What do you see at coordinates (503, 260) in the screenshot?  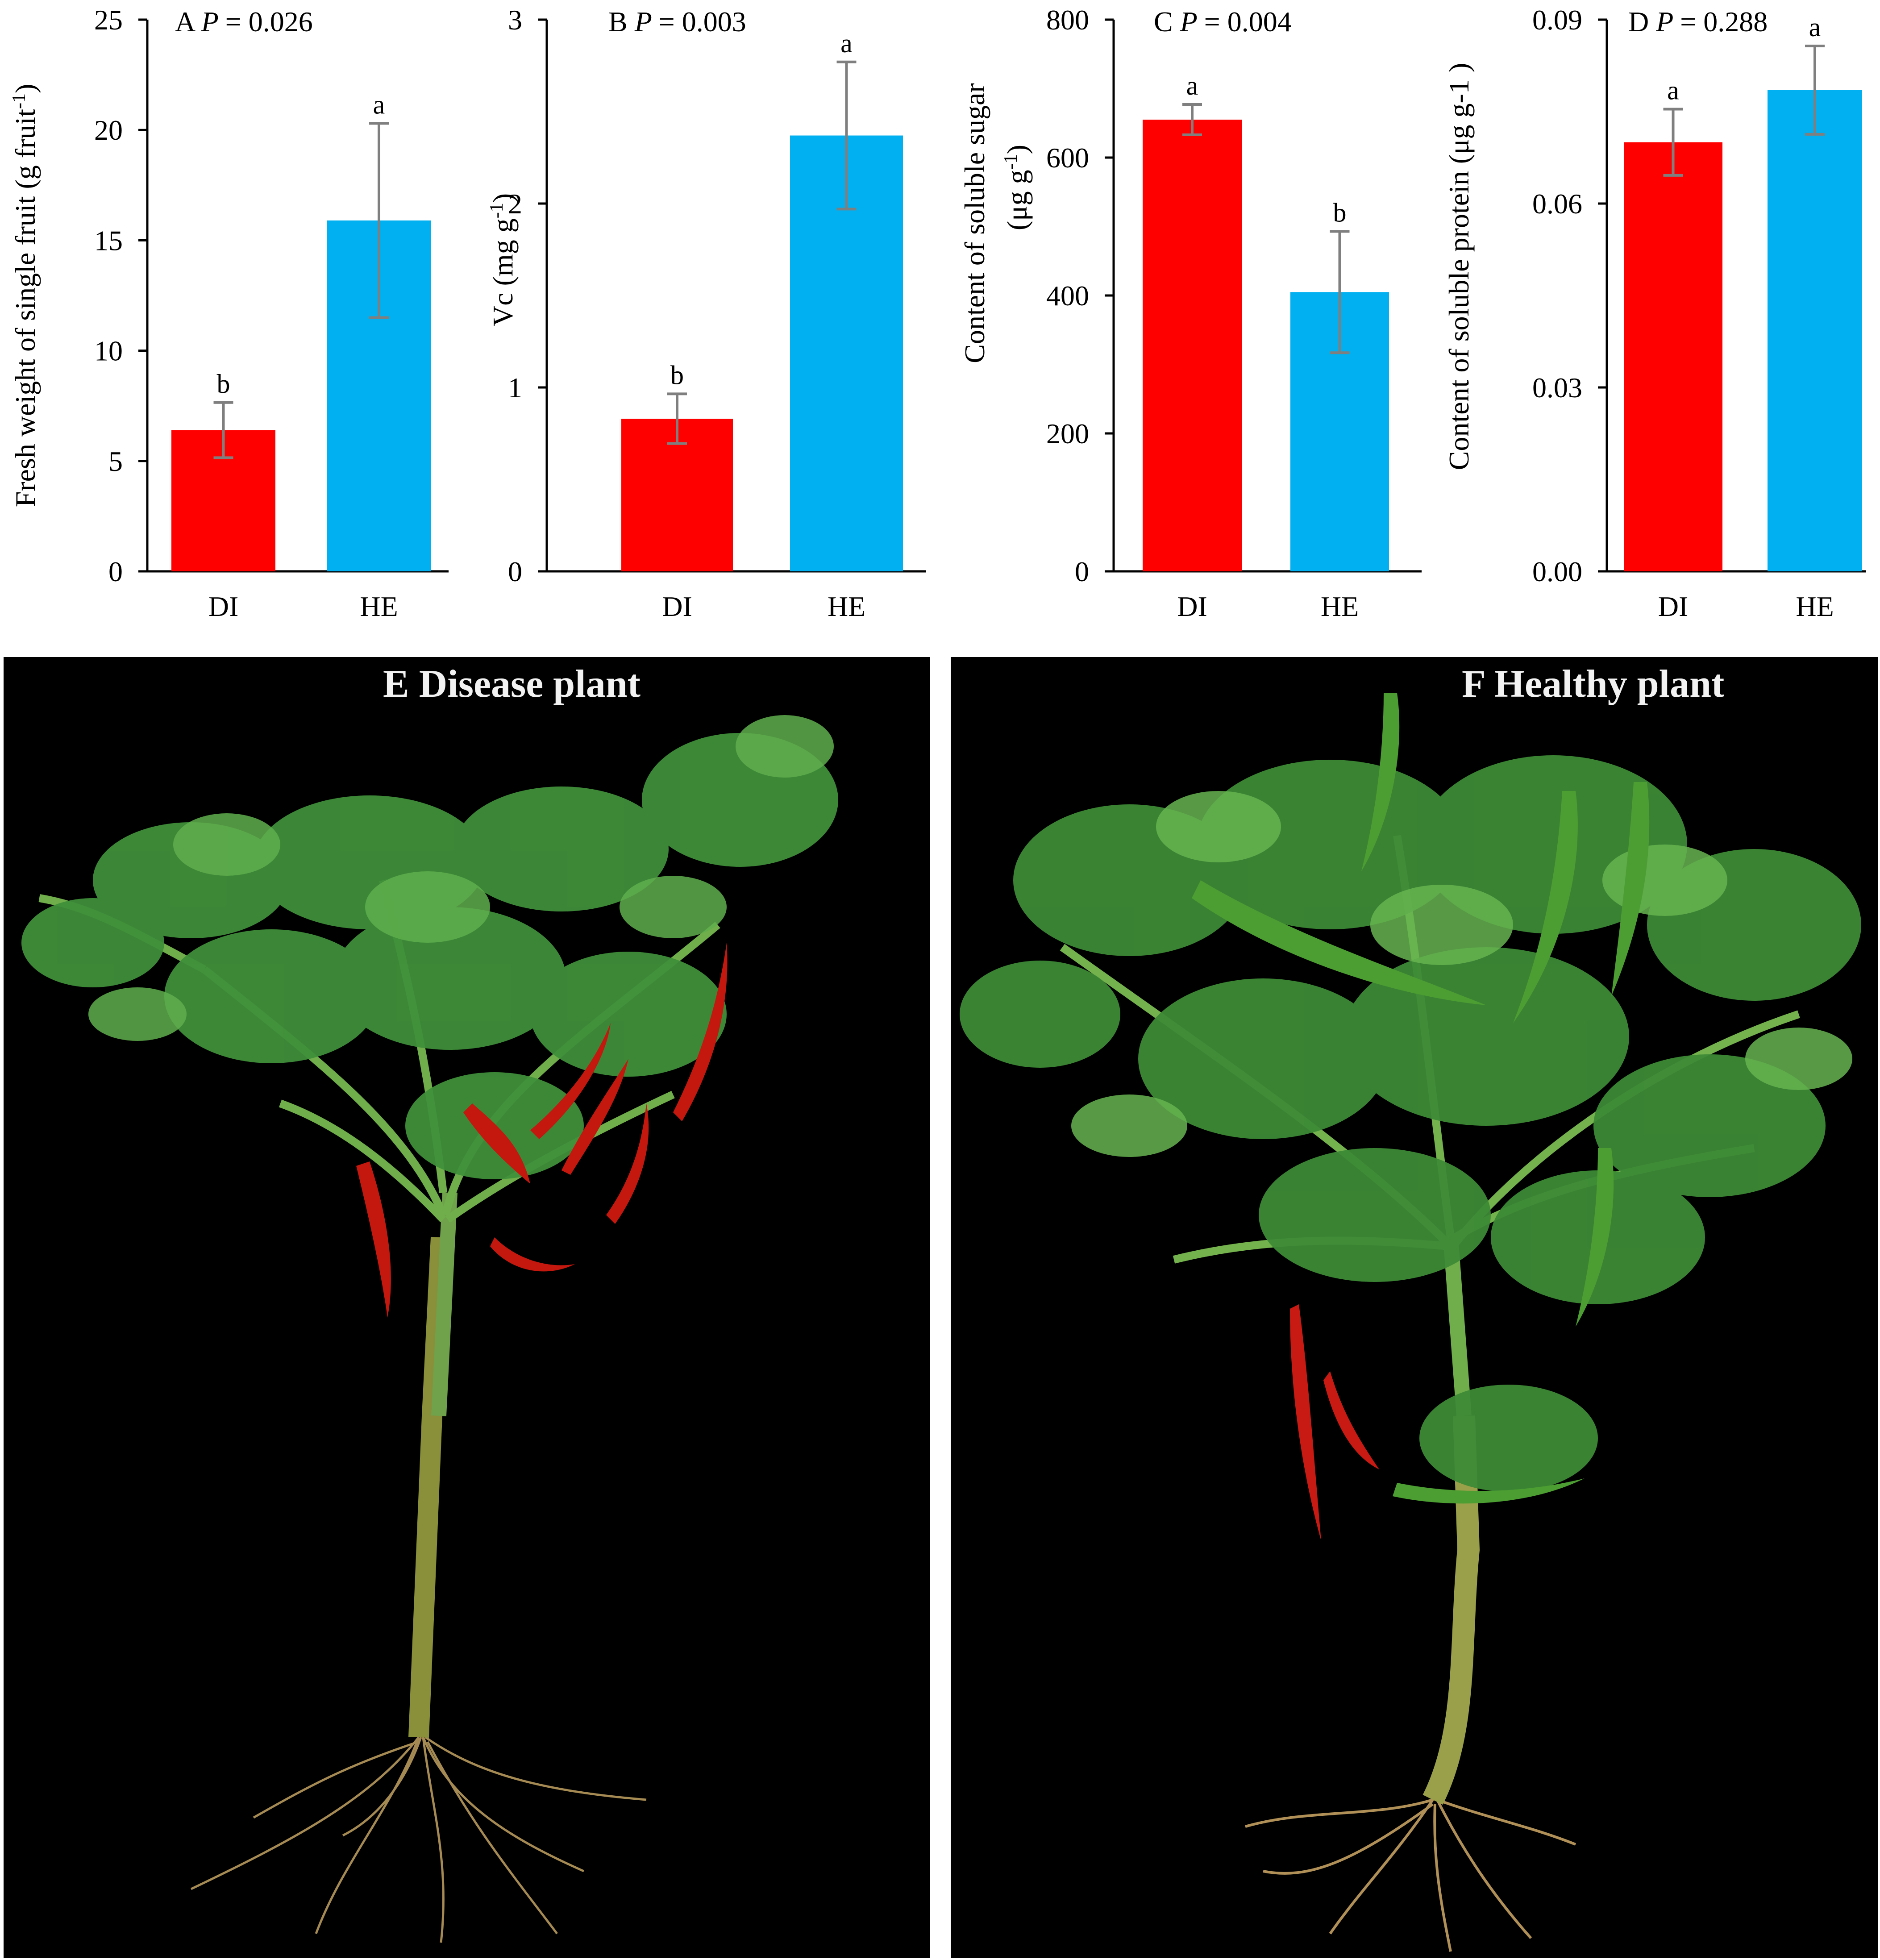 I see `y-axis-label: Vc (mg g-1)` at bounding box center [503, 260].